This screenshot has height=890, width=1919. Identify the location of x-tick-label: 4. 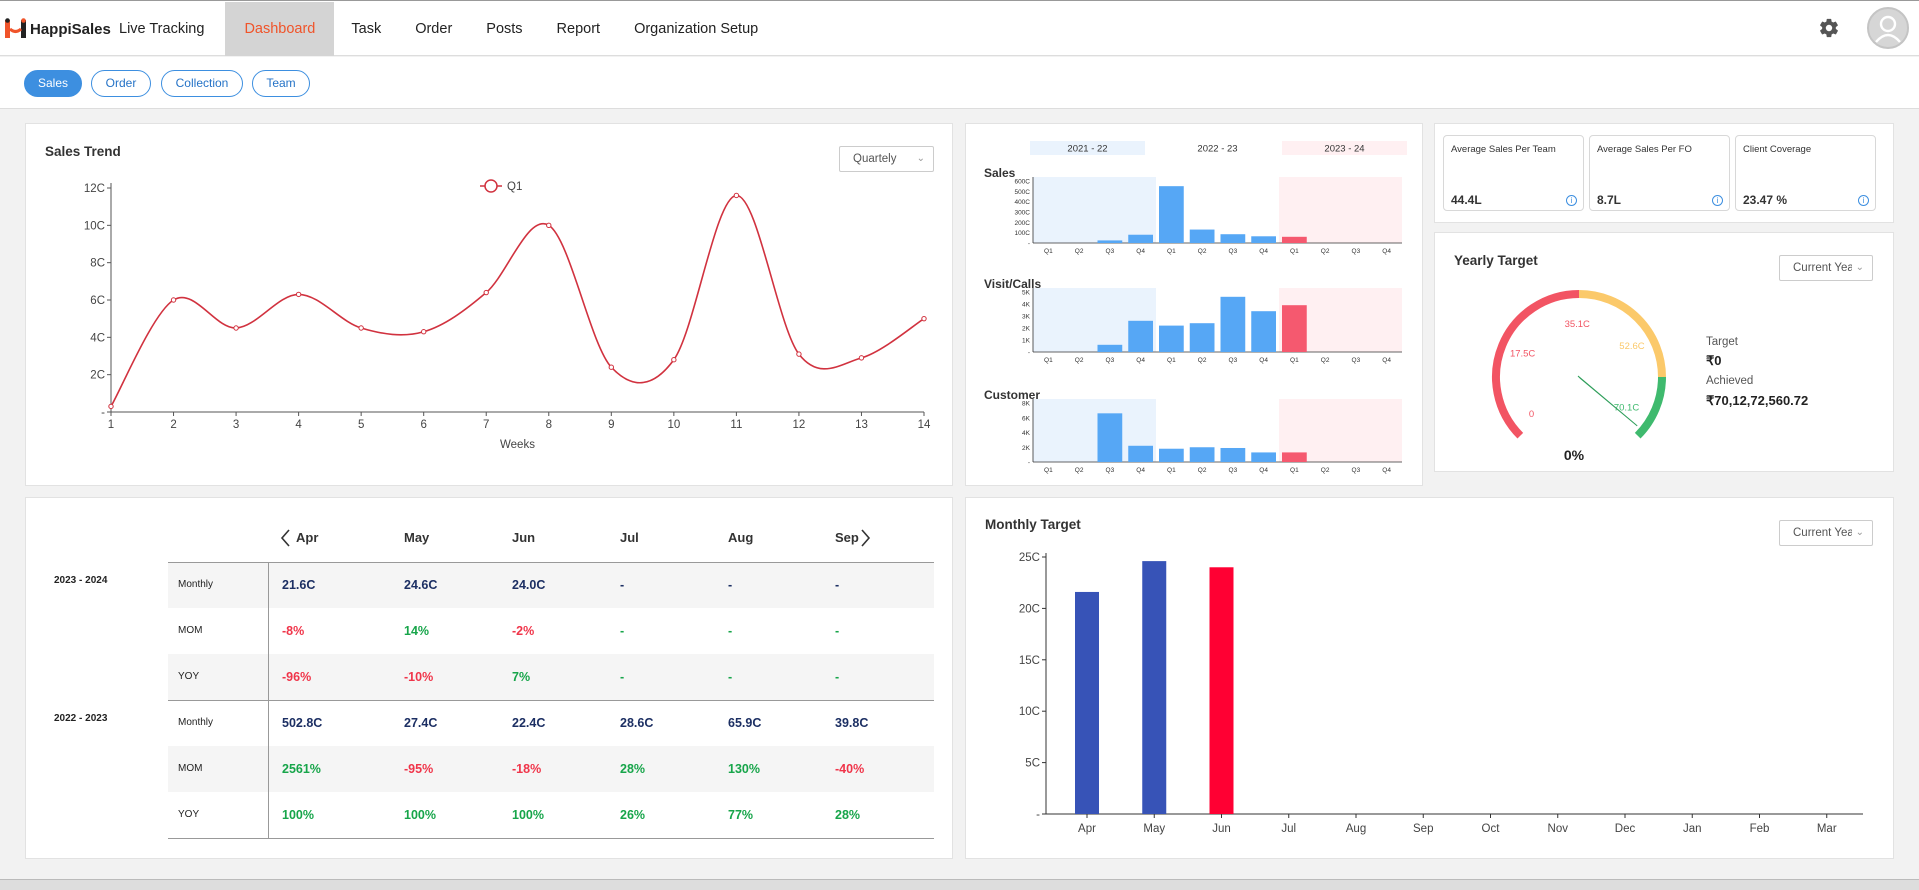
(298, 425).